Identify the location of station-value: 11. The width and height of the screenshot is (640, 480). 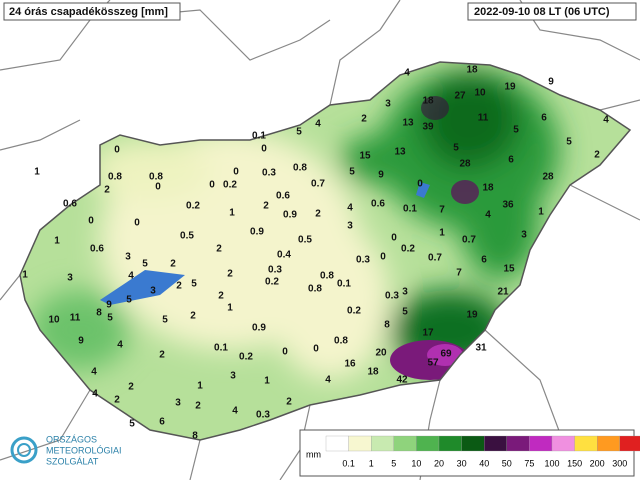
(75, 318).